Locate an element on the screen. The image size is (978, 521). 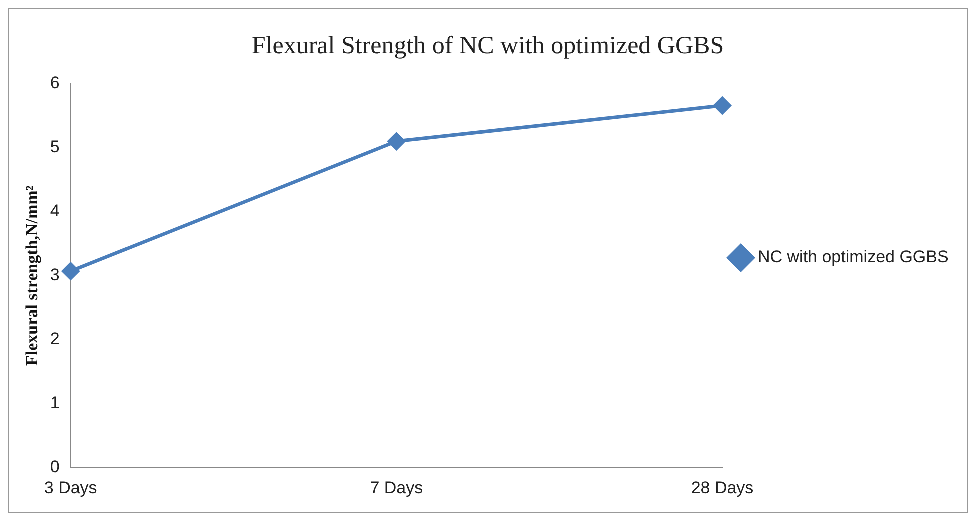
x-tick-label: 3 Days is located at coordinates (71, 488).